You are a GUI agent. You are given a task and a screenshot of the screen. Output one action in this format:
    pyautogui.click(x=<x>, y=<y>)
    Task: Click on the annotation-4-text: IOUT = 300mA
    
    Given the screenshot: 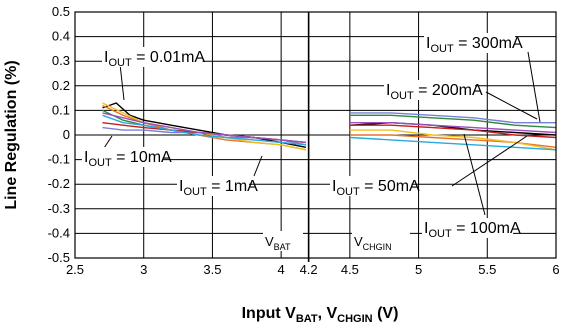 What is the action you would take?
    pyautogui.click(x=474, y=45)
    